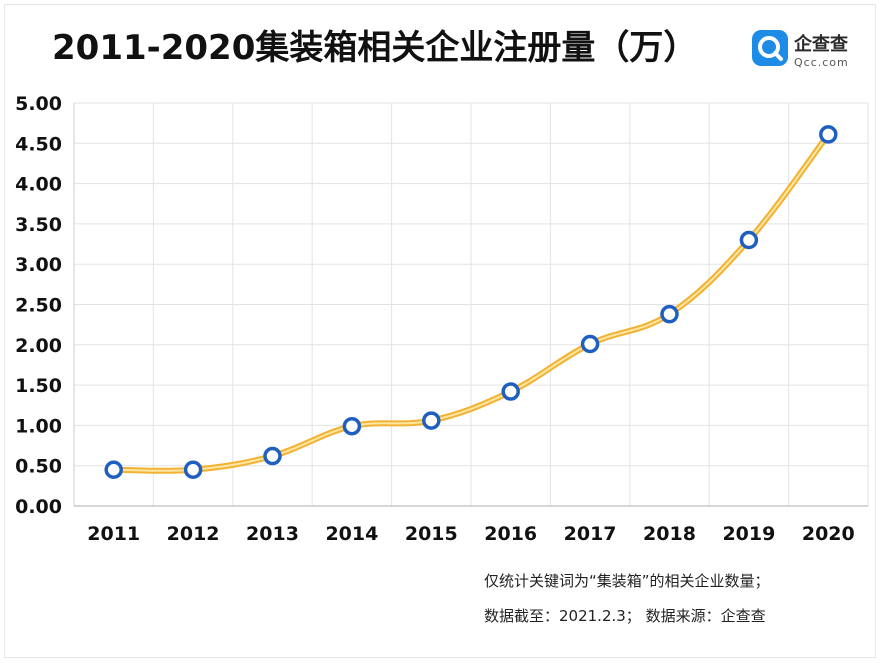 Image resolution: width=884 pixels, height=666 pixels. What do you see at coordinates (193, 534) in the screenshot?
I see `x-tick-label: 2012` at bounding box center [193, 534].